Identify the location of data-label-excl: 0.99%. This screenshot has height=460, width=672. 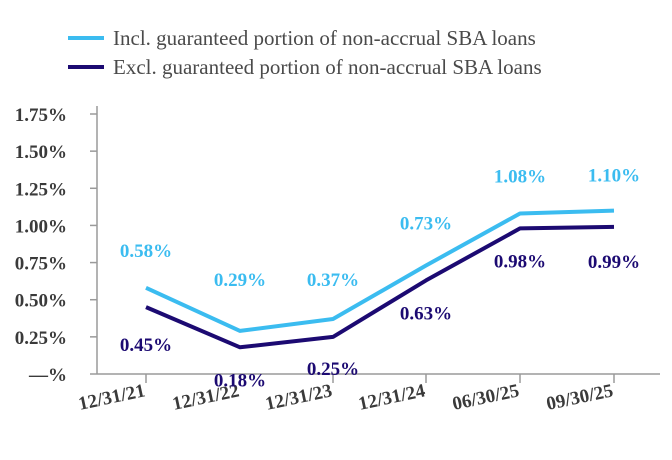
(614, 262).